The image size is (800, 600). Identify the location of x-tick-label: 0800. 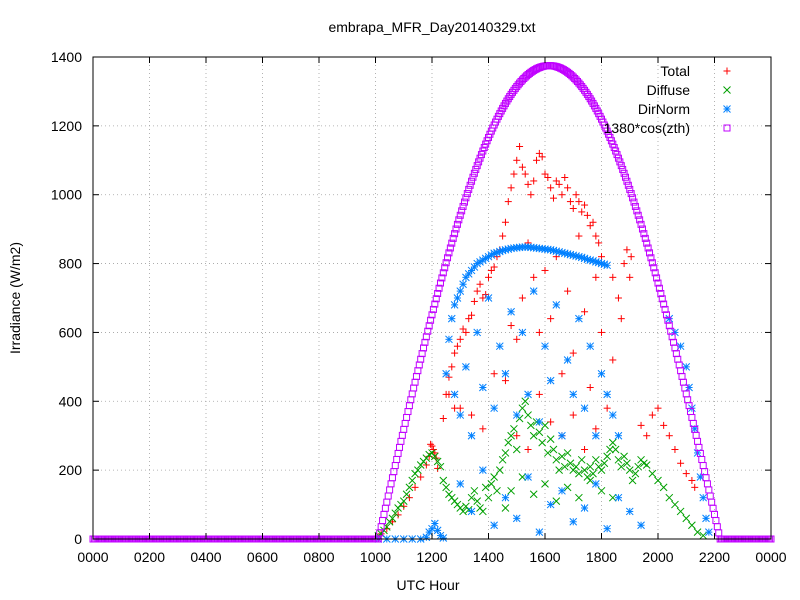
(318, 557).